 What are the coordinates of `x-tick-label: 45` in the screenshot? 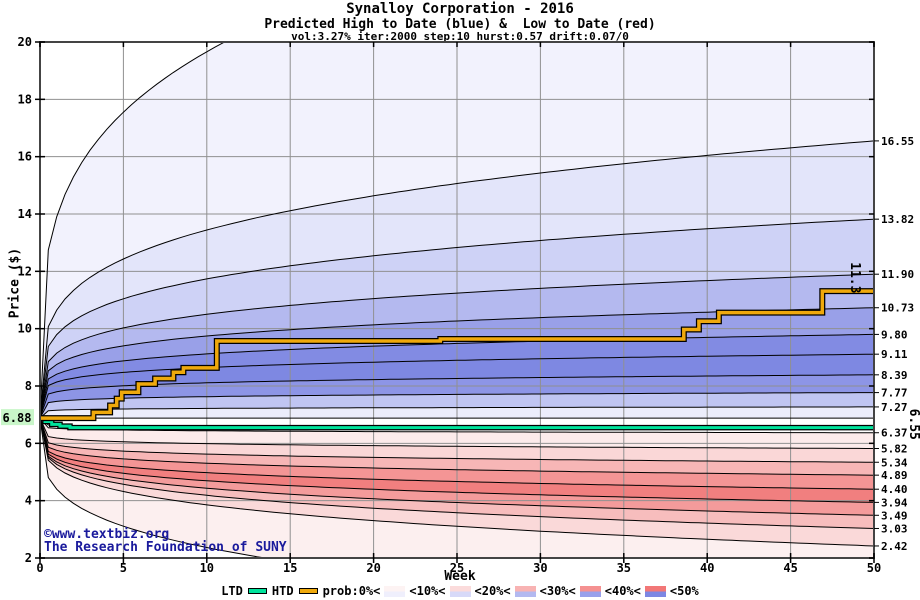 It's located at (790, 568).